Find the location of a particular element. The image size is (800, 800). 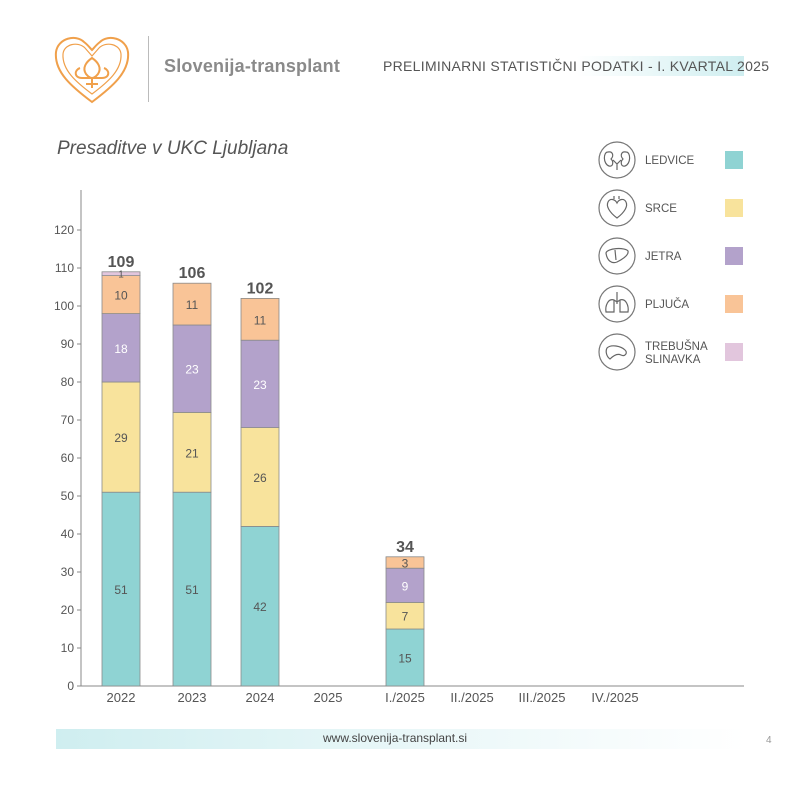

data-label: 29 is located at coordinates (121, 438).